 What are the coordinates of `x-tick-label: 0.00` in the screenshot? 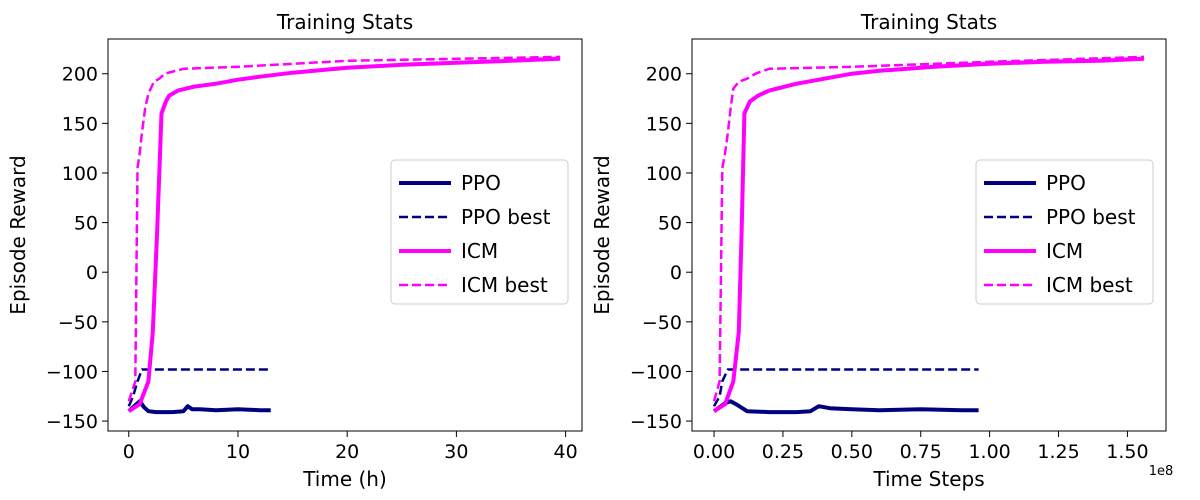 It's located at (714, 452).